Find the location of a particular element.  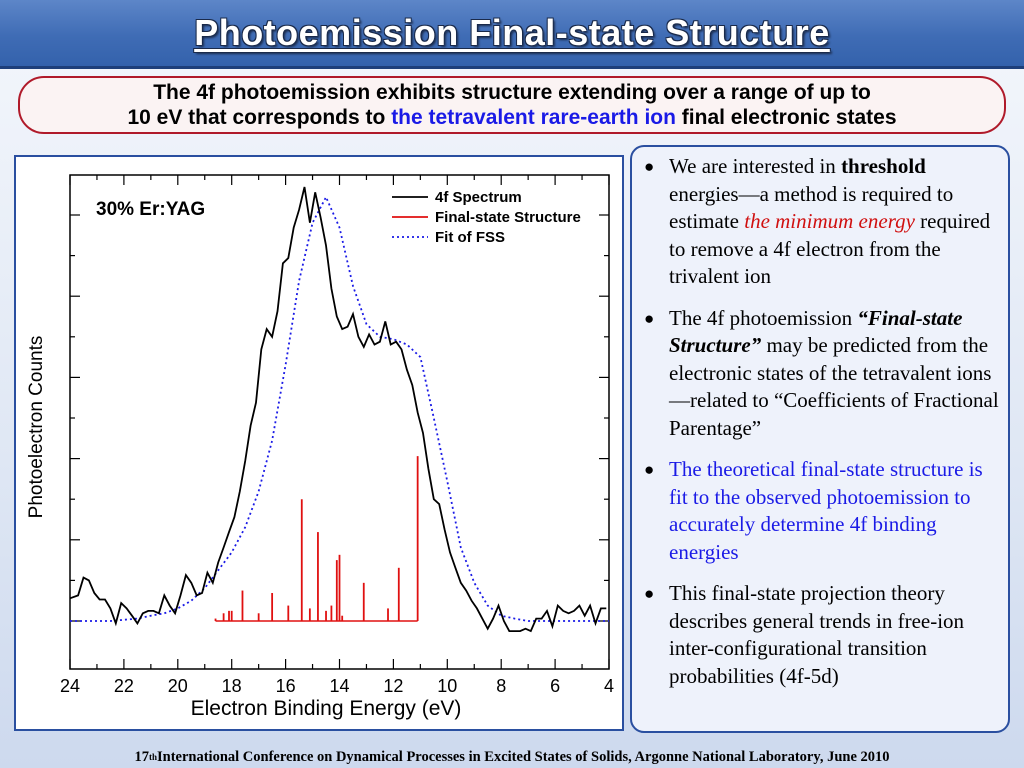

x-tick-label: 12 is located at coordinates (393, 686).